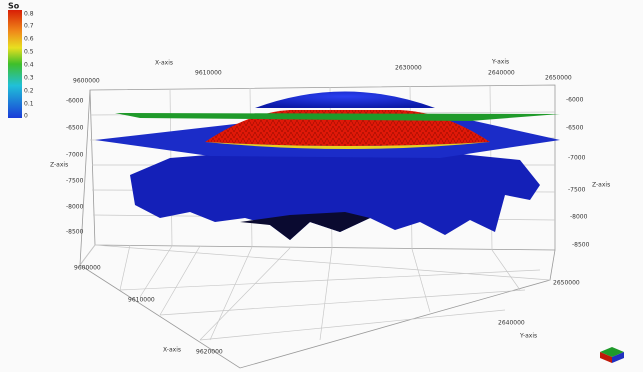  I want to click on colorbar-tick: 0.3, so click(29, 78).